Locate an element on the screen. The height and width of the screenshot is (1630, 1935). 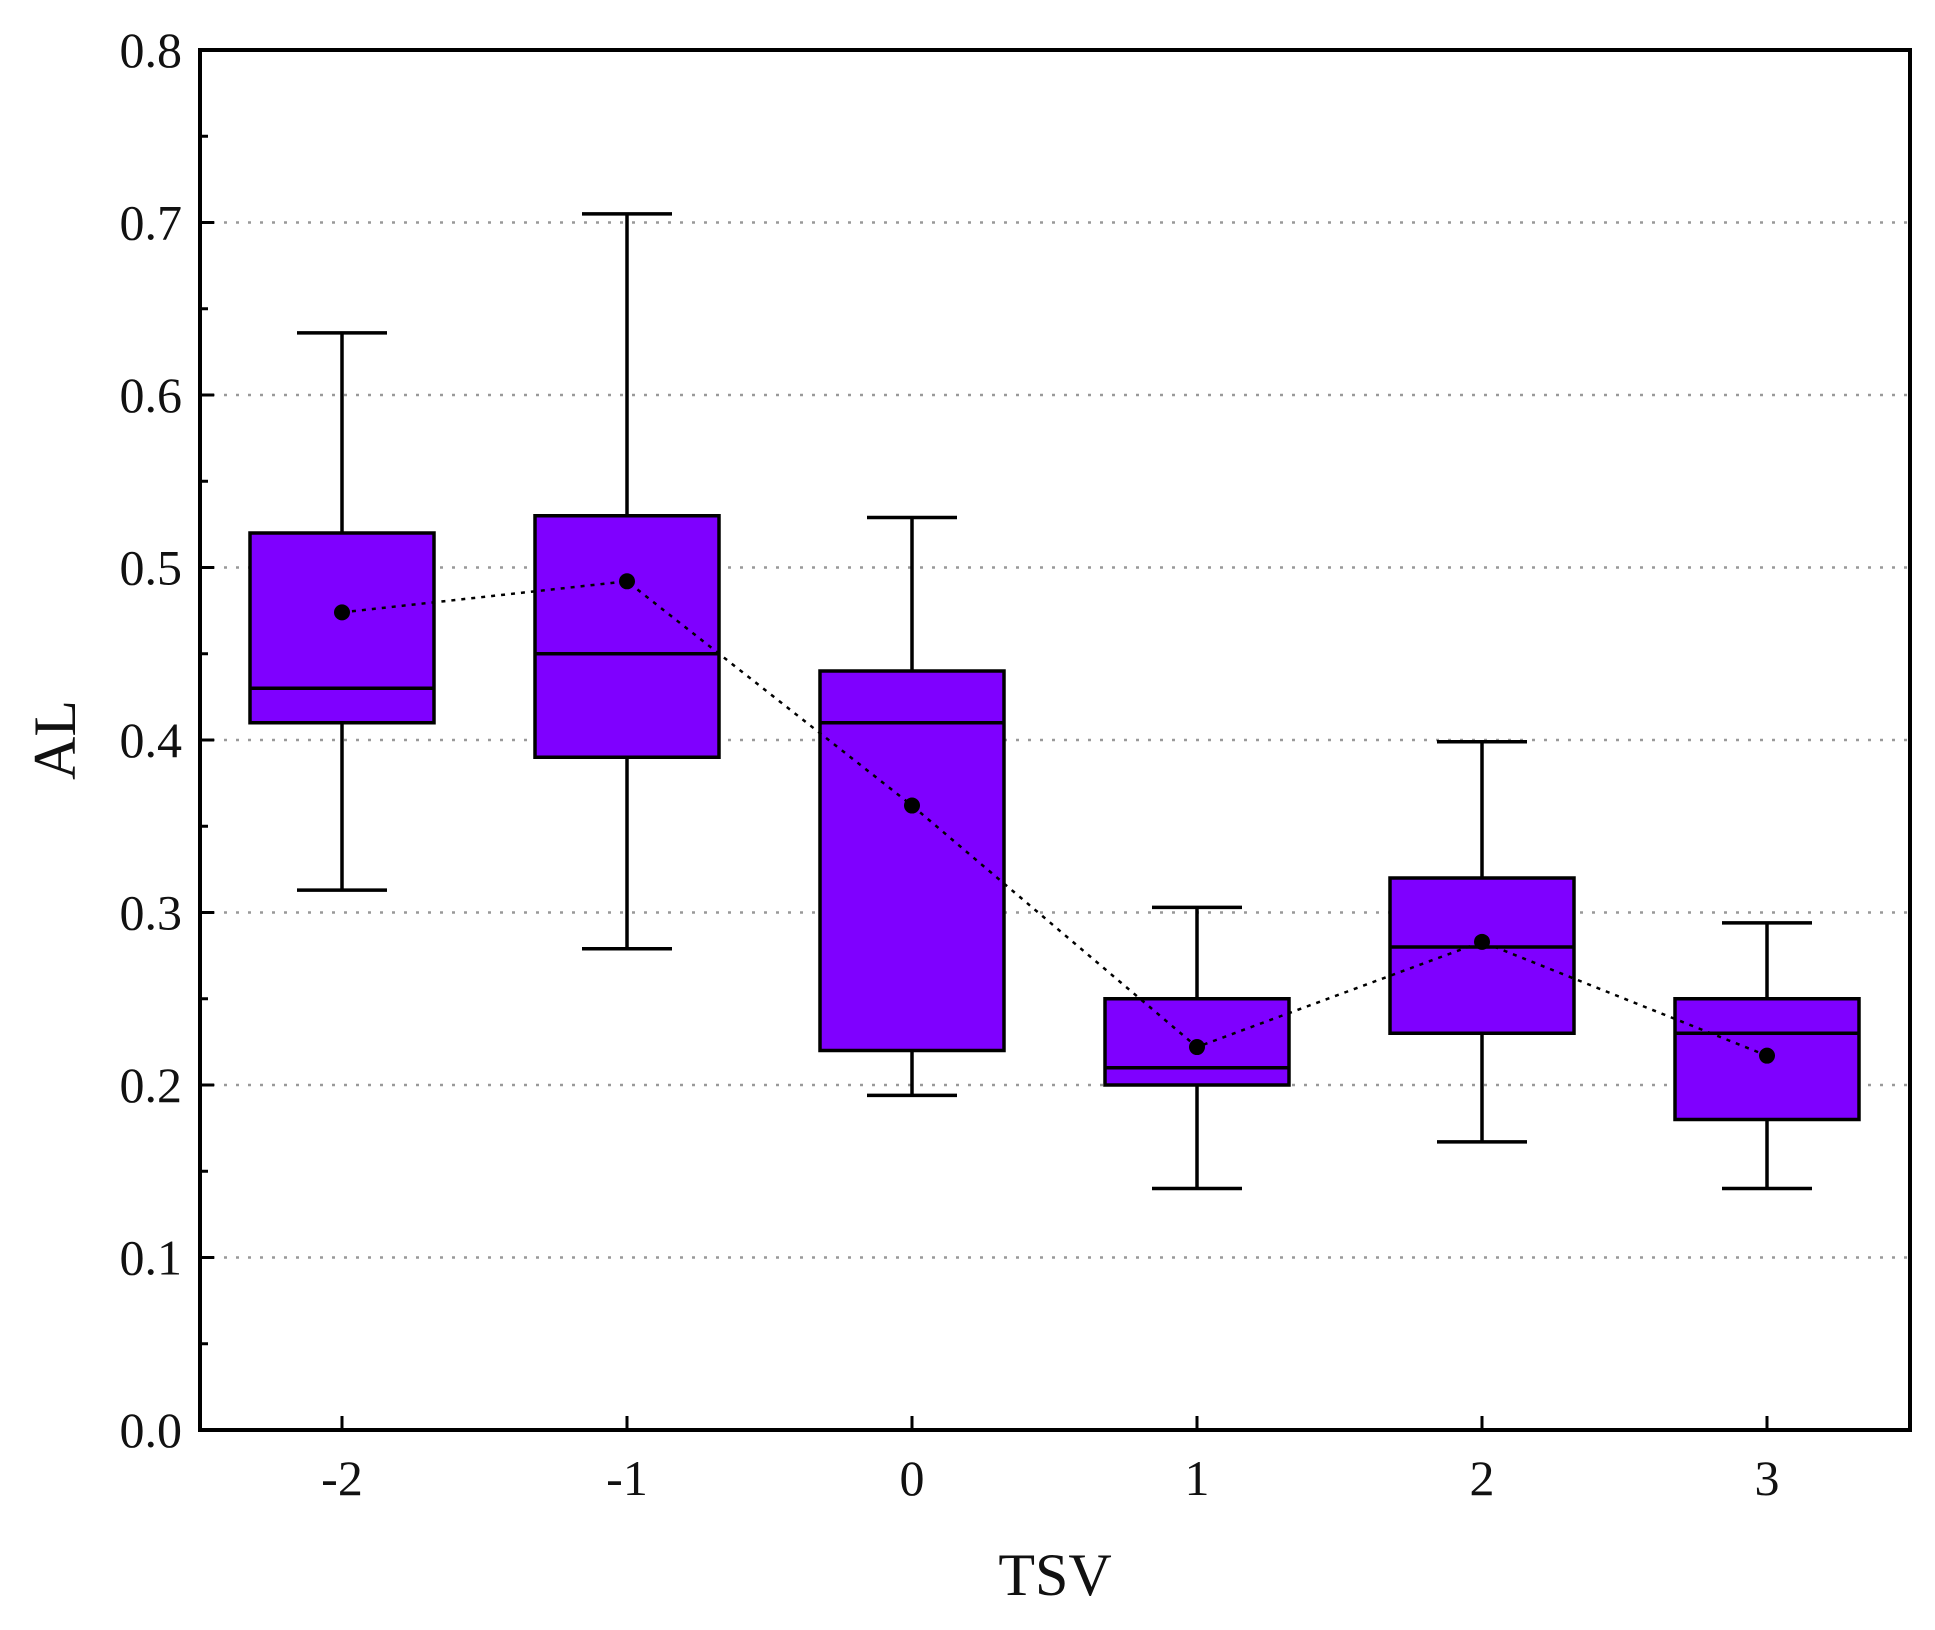
x-tick-label: 1 is located at coordinates (1197, 1478).